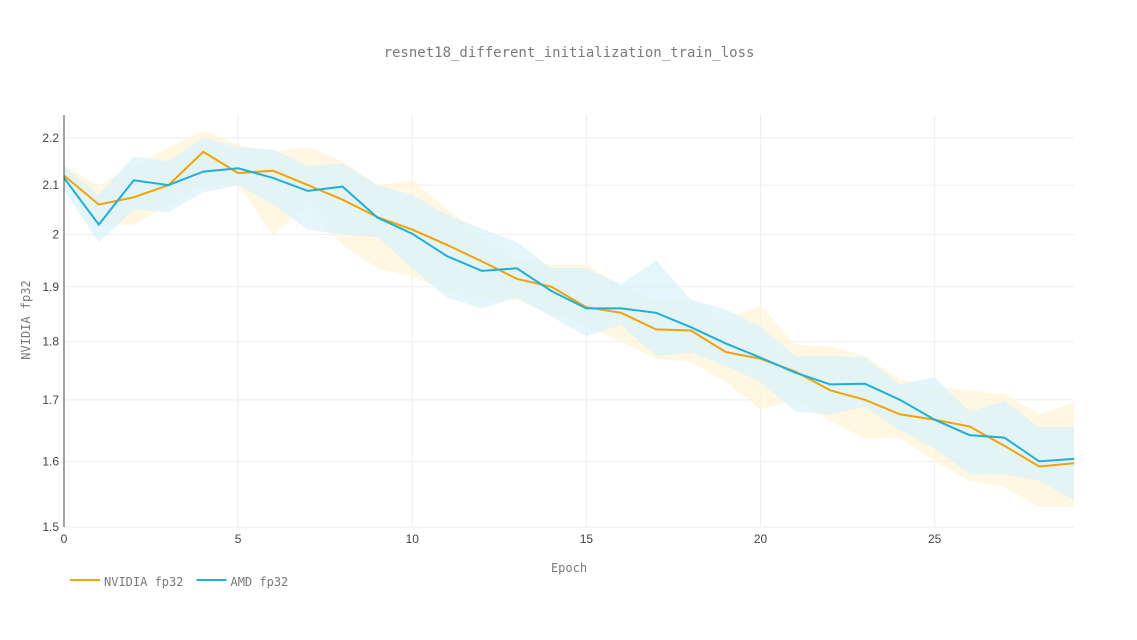 The image size is (1137, 640). What do you see at coordinates (143, 582) in the screenshot?
I see `legend-label: NVIDIA fp32` at bounding box center [143, 582].